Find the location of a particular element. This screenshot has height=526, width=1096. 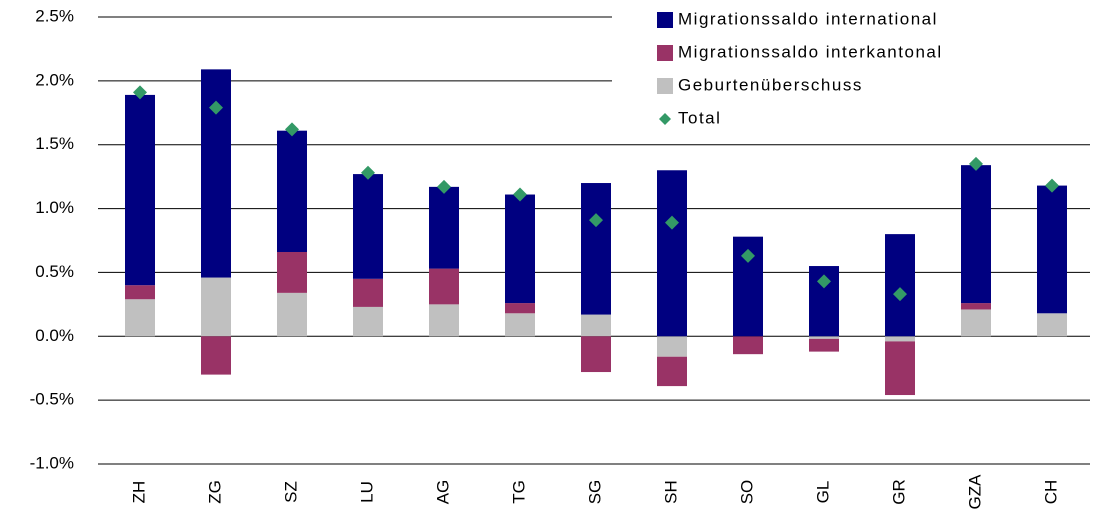

y-tick-label: 2.5% is located at coordinates (54, 15).